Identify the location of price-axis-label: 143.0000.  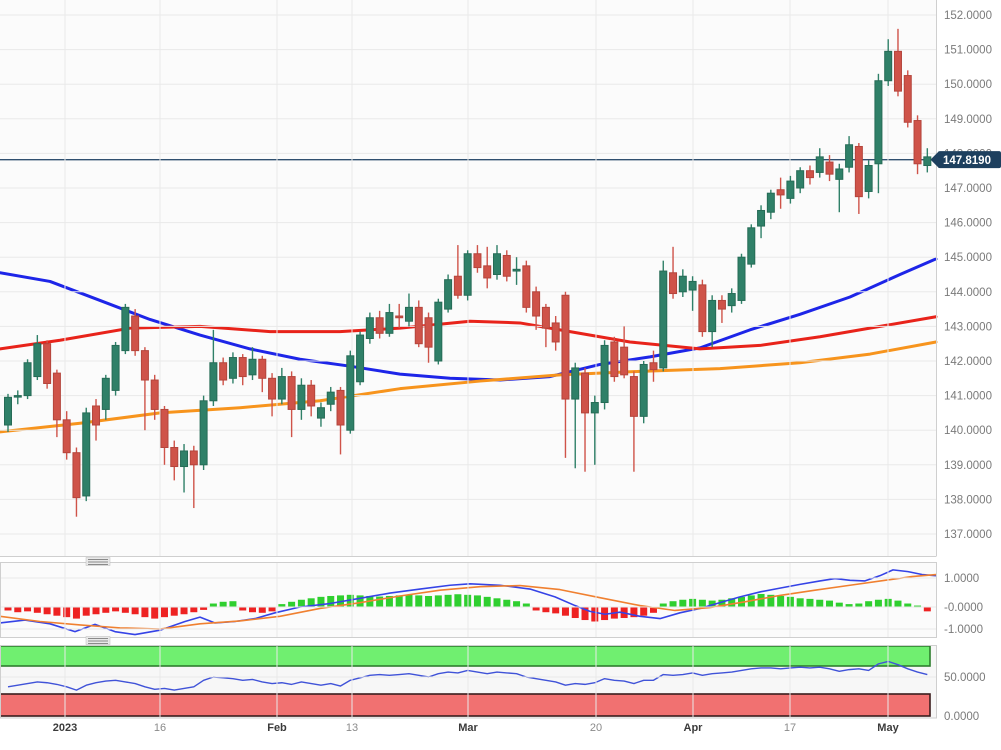
(968, 327).